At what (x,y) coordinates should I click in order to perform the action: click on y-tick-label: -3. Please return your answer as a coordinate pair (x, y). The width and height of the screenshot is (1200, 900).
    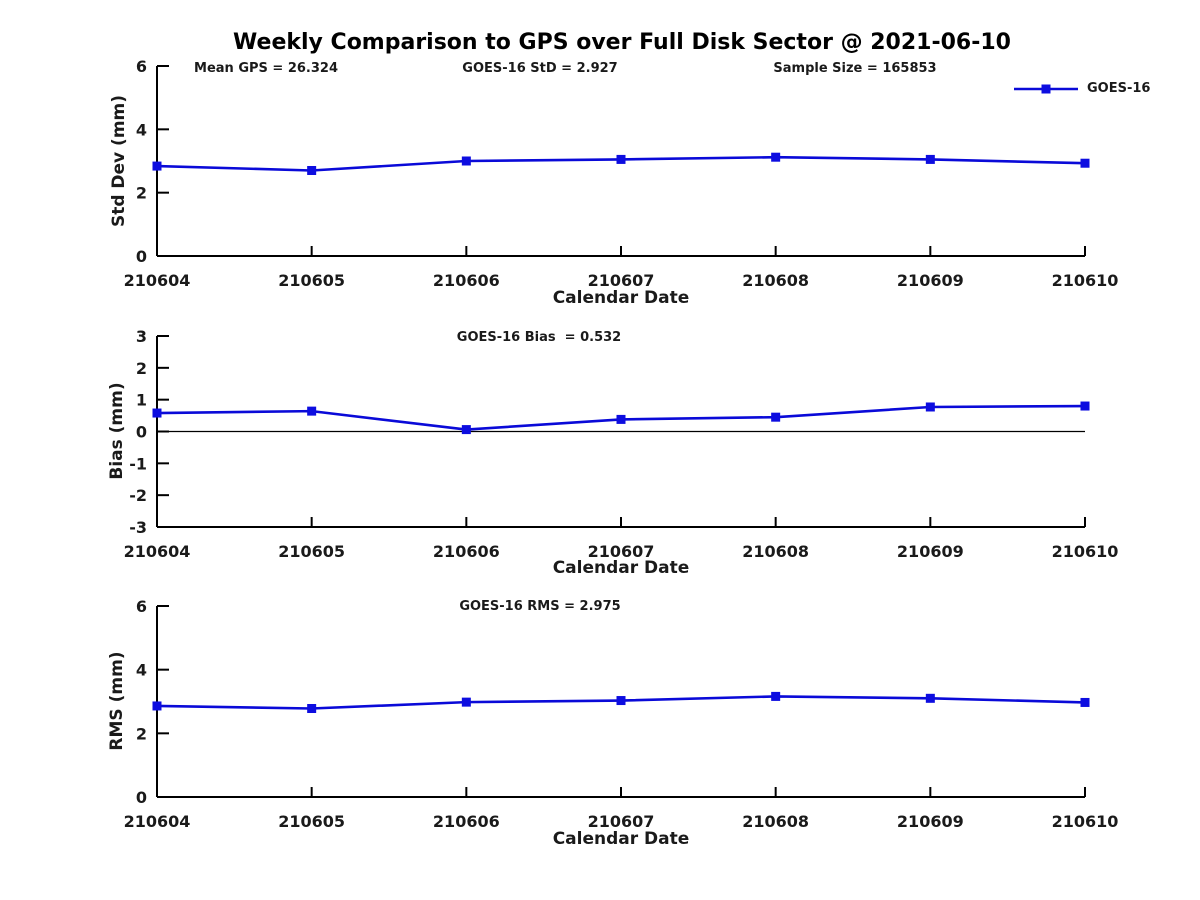
    Looking at the image, I should click on (138, 527).